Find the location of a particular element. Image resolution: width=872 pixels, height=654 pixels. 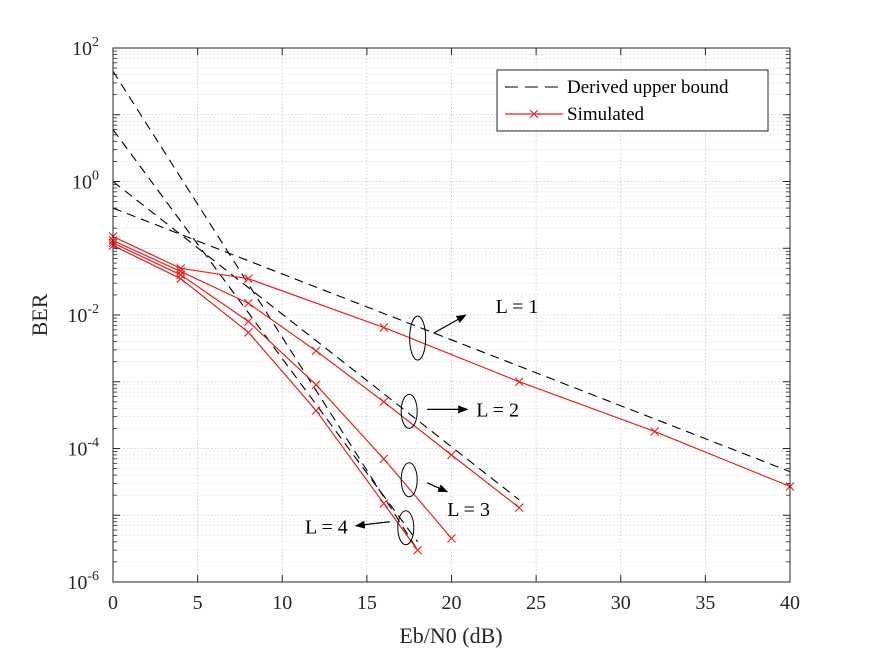

y-axis-title: BER is located at coordinates (39, 314).